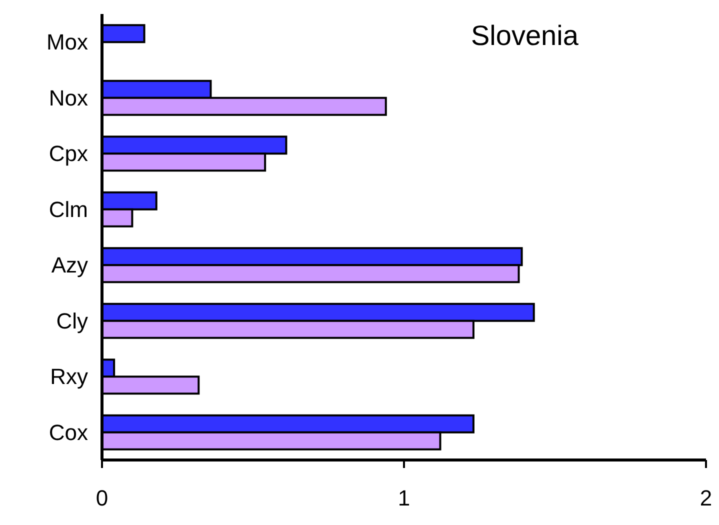 The width and height of the screenshot is (719, 525). I want to click on chart-title: Slovenia, so click(524, 36).